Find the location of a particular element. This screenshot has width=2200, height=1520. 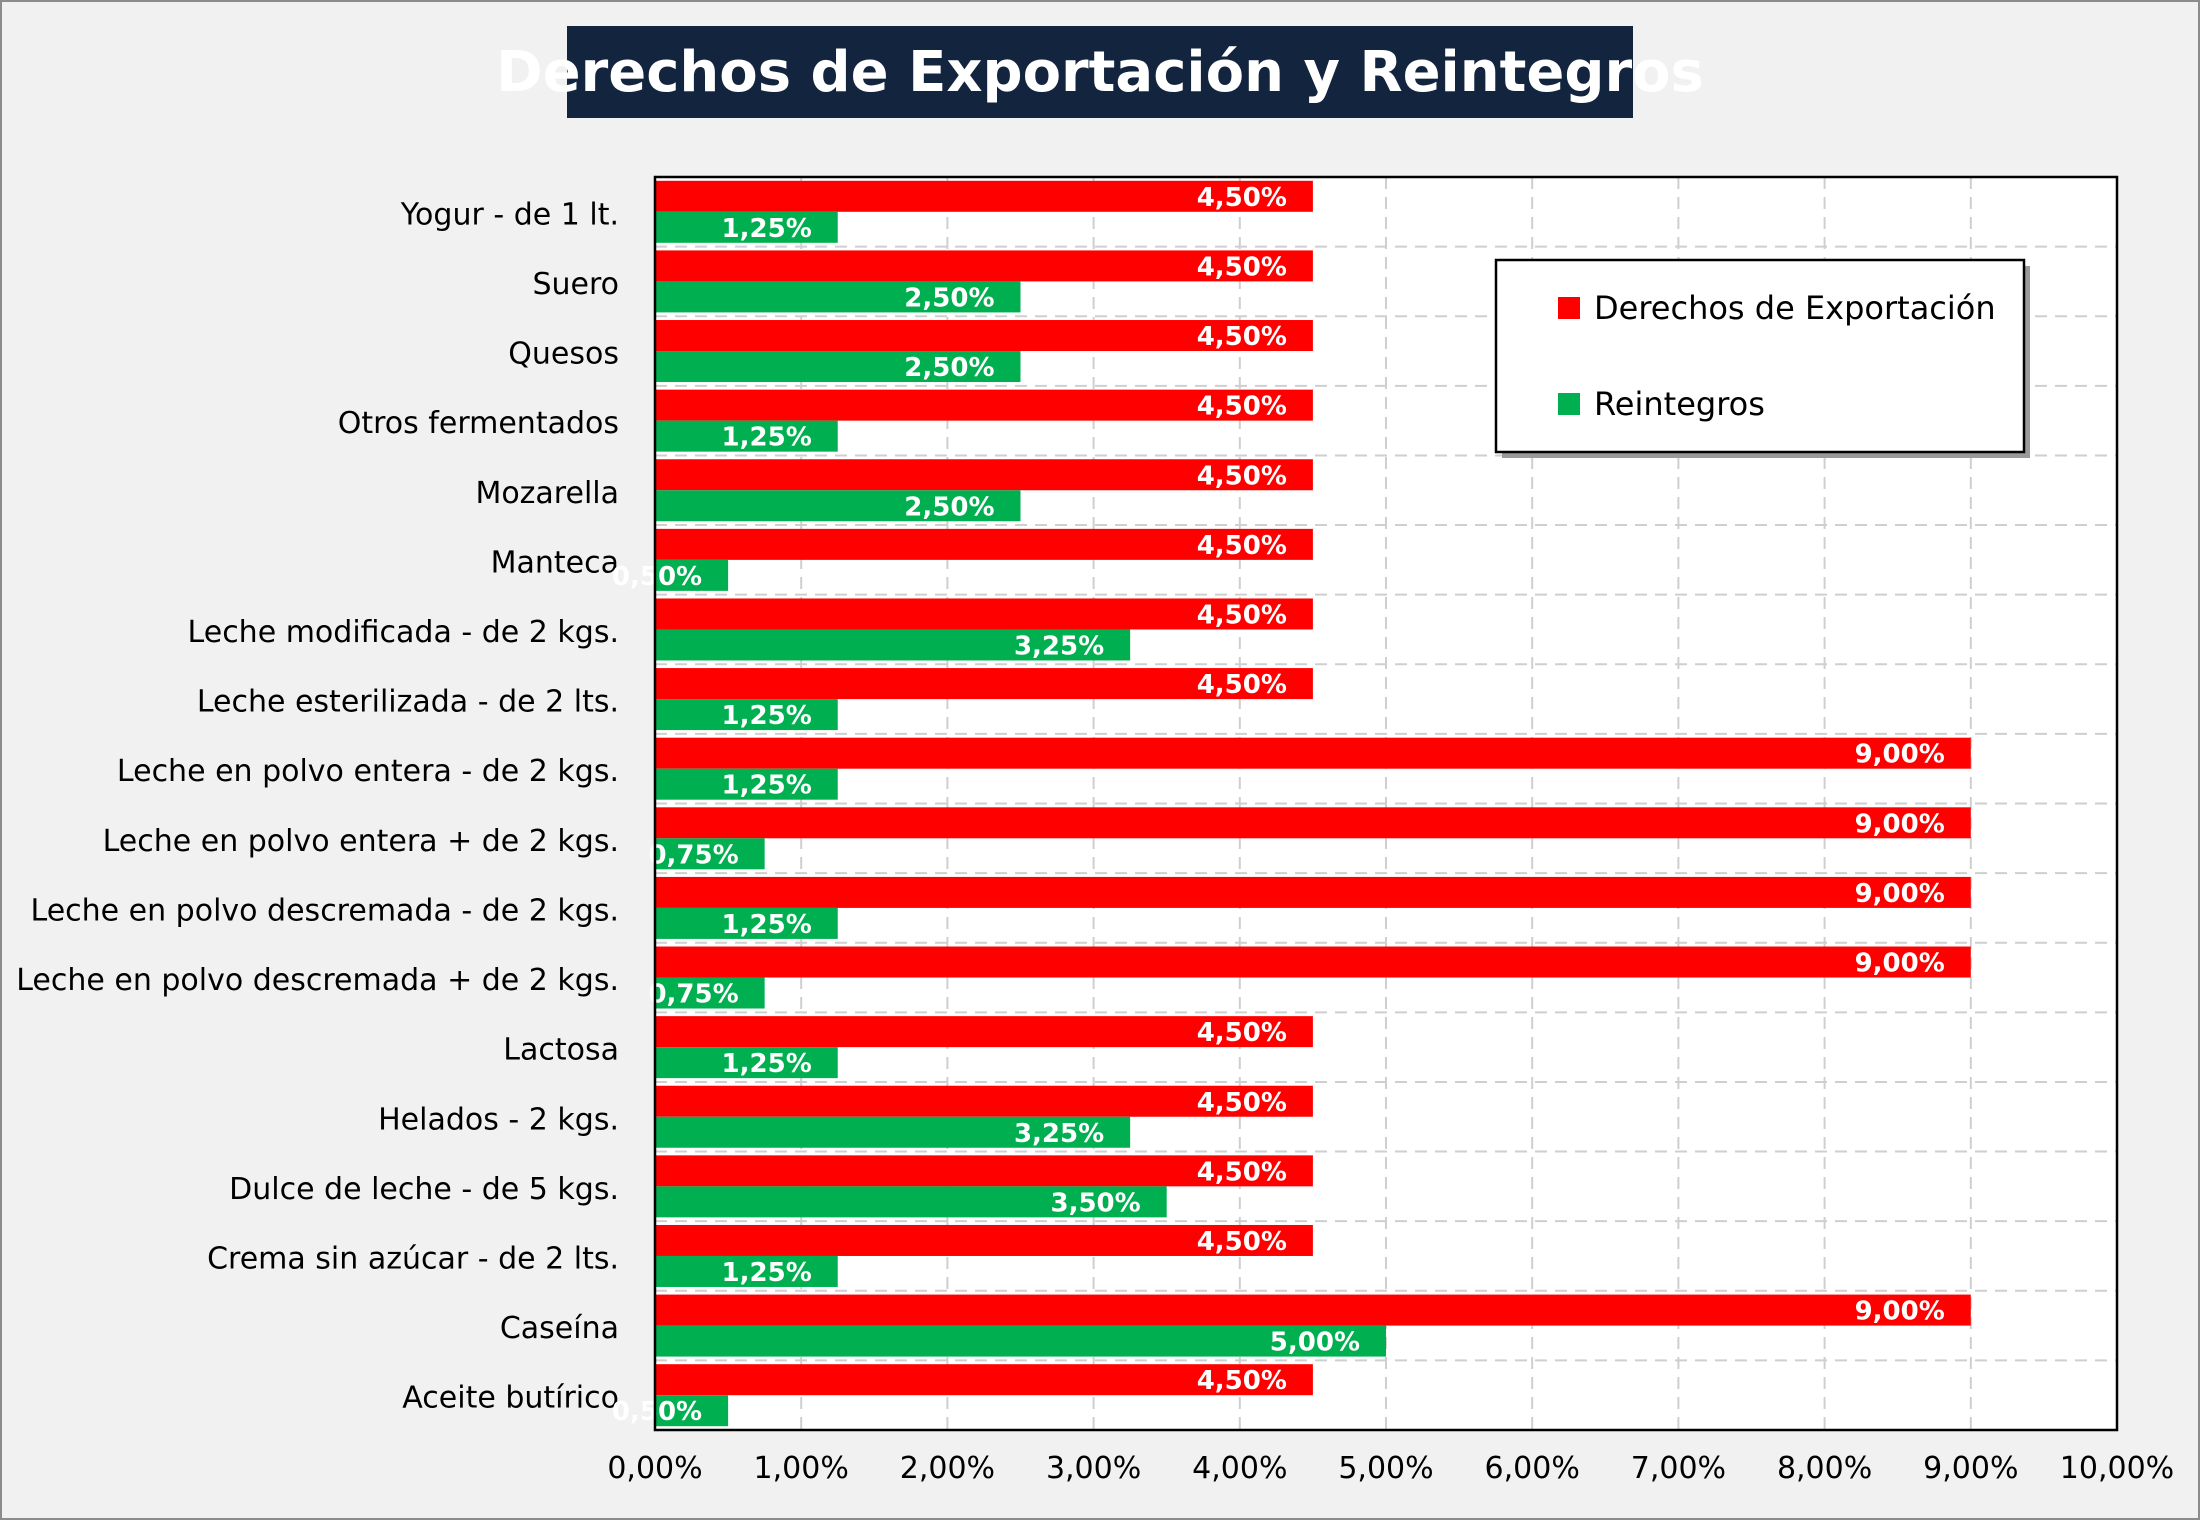

legend-swatch-reintegros is located at coordinates (1569, 404).